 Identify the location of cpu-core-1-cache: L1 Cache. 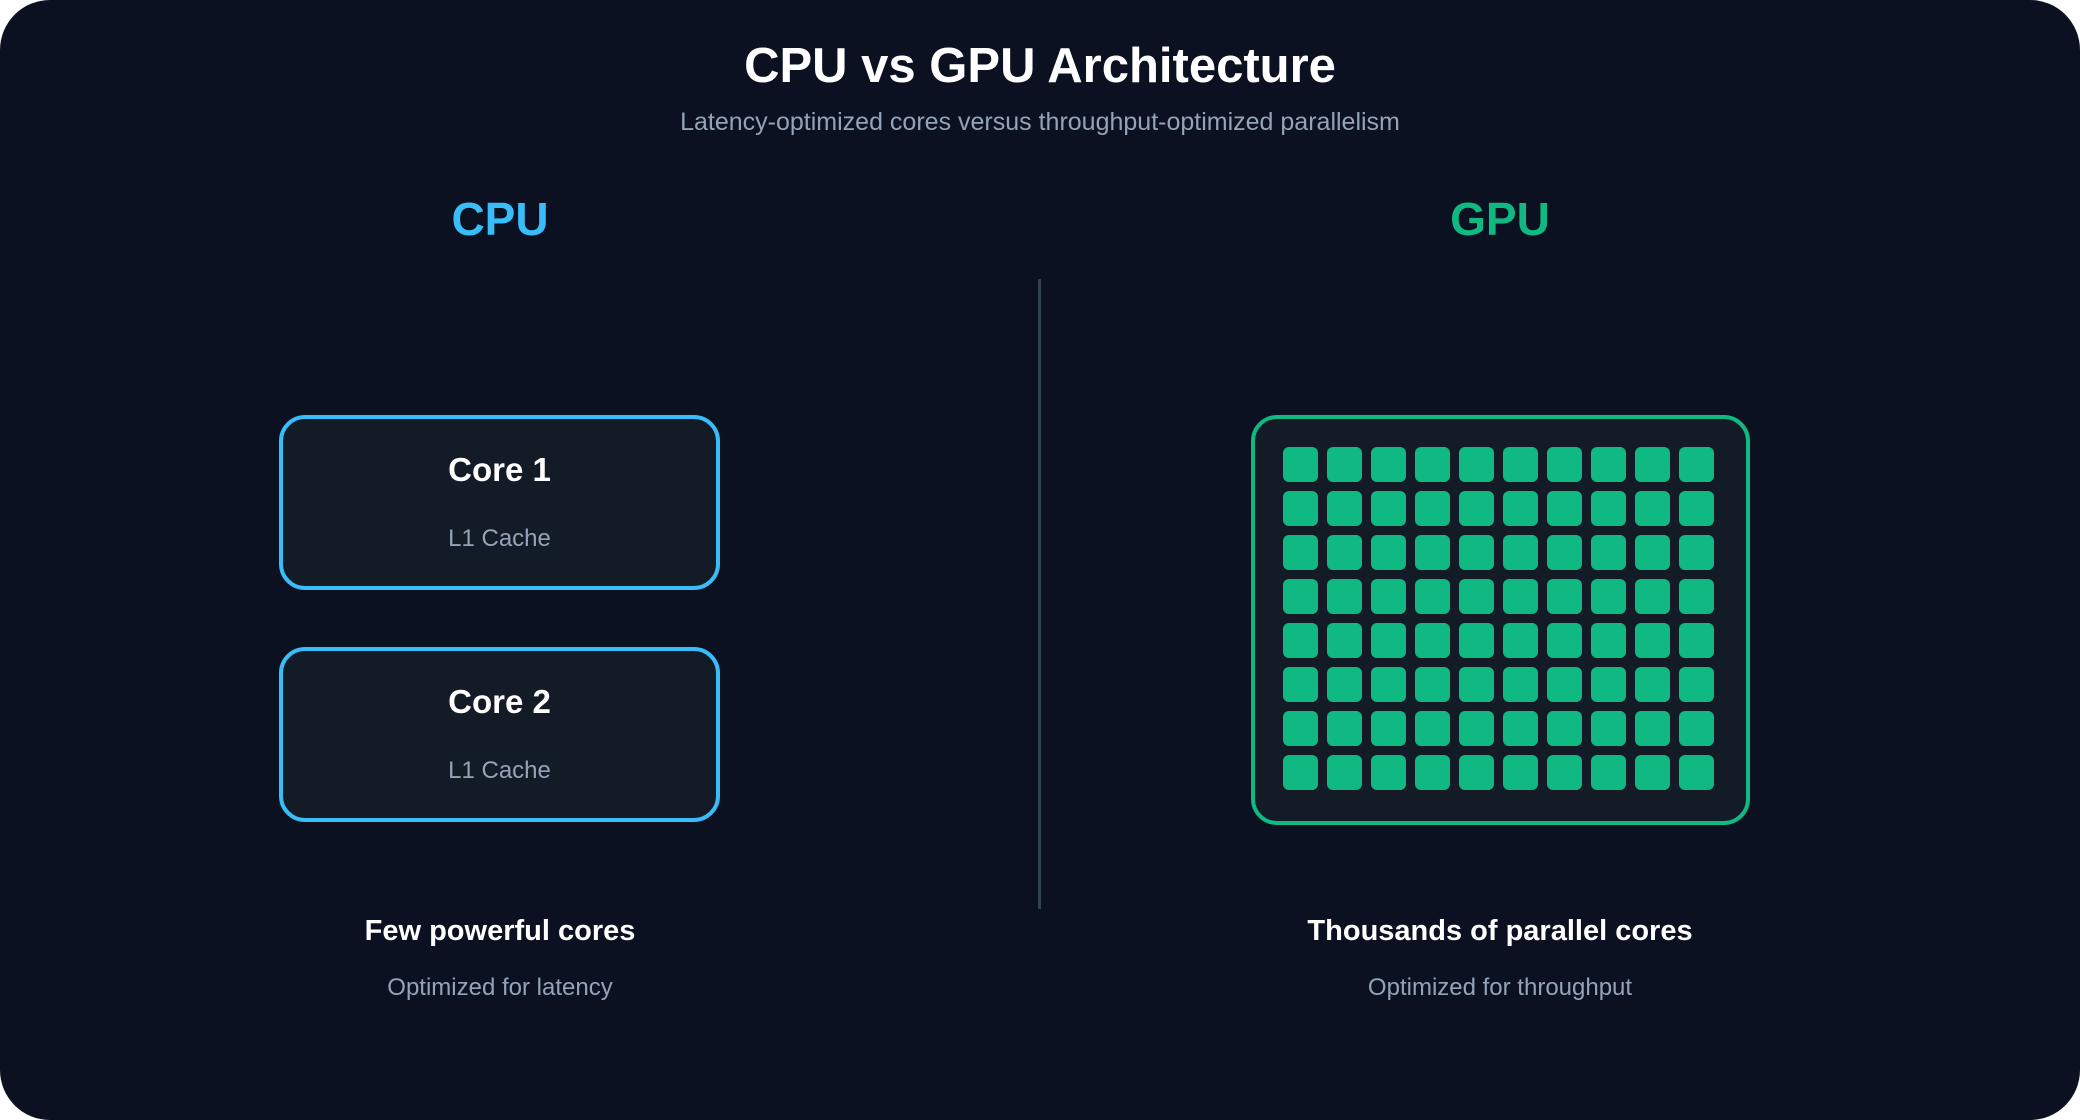
(499, 538).